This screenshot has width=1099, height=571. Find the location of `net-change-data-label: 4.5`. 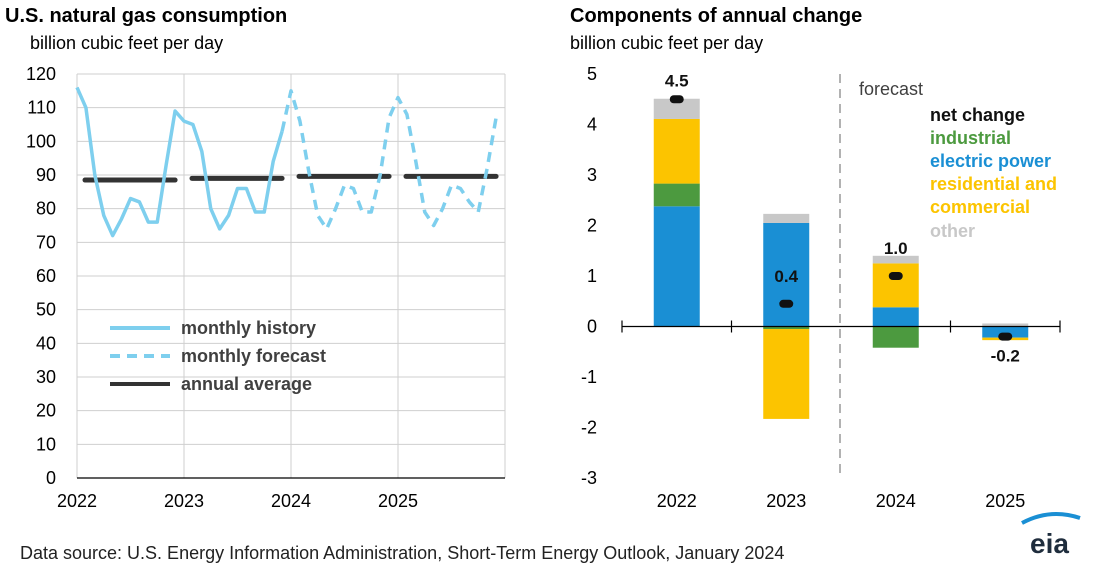

net-change-data-label: 4.5 is located at coordinates (677, 80).